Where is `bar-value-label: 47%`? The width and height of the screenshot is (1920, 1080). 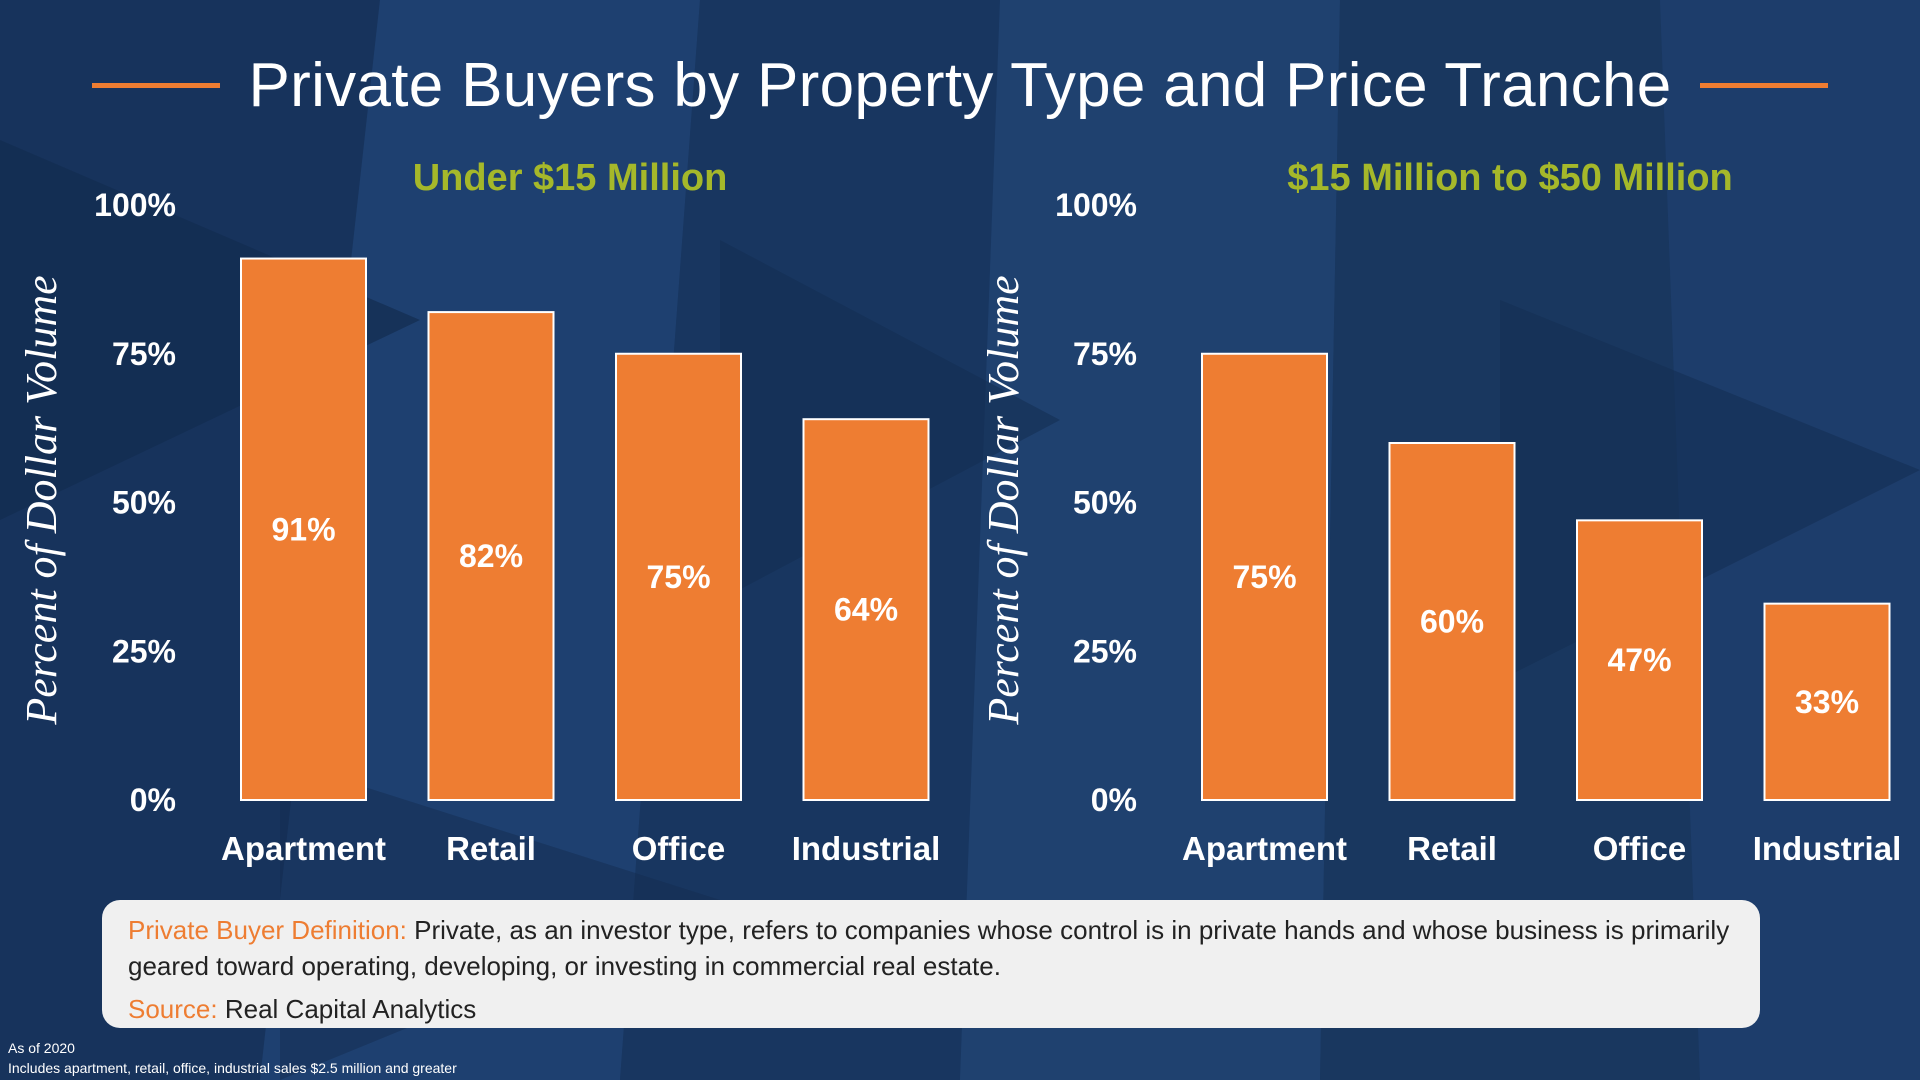 bar-value-label: 47% is located at coordinates (1639, 660).